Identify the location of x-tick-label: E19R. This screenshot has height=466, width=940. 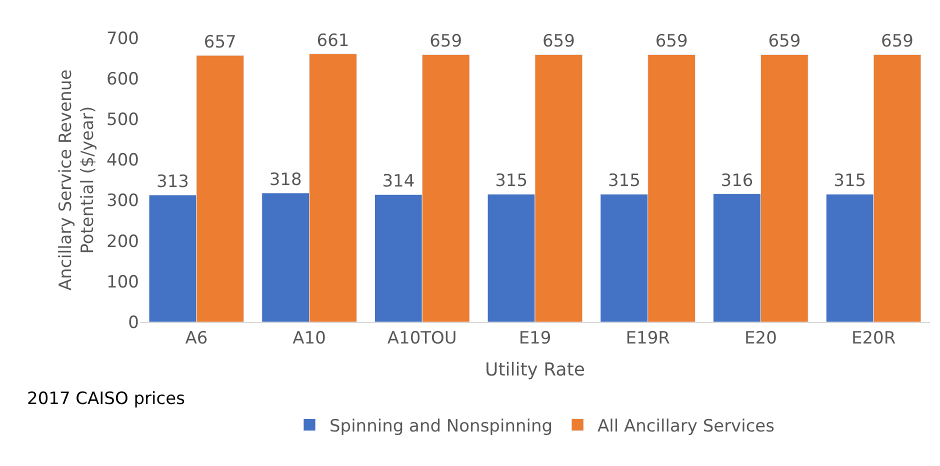
(648, 338).